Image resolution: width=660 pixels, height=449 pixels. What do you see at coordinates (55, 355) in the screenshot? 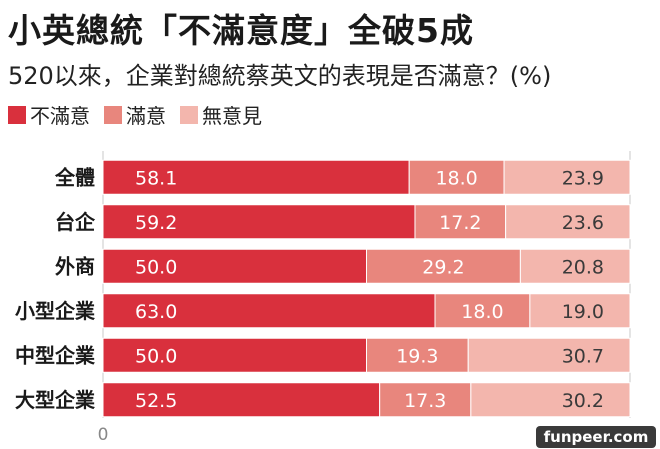
I see `category-label: 中型企業` at bounding box center [55, 355].